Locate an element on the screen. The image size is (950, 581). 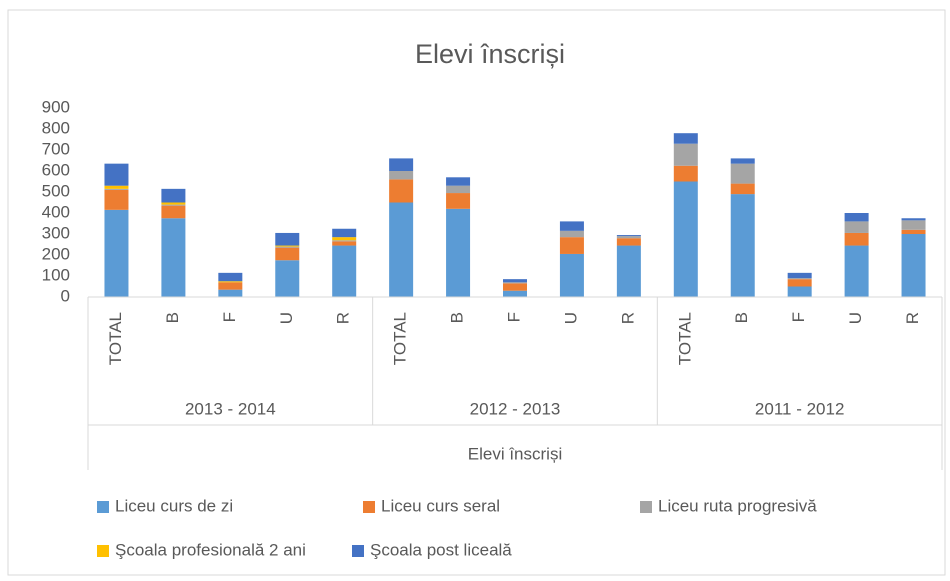
y-tick-label: 900 is located at coordinates (56, 106).